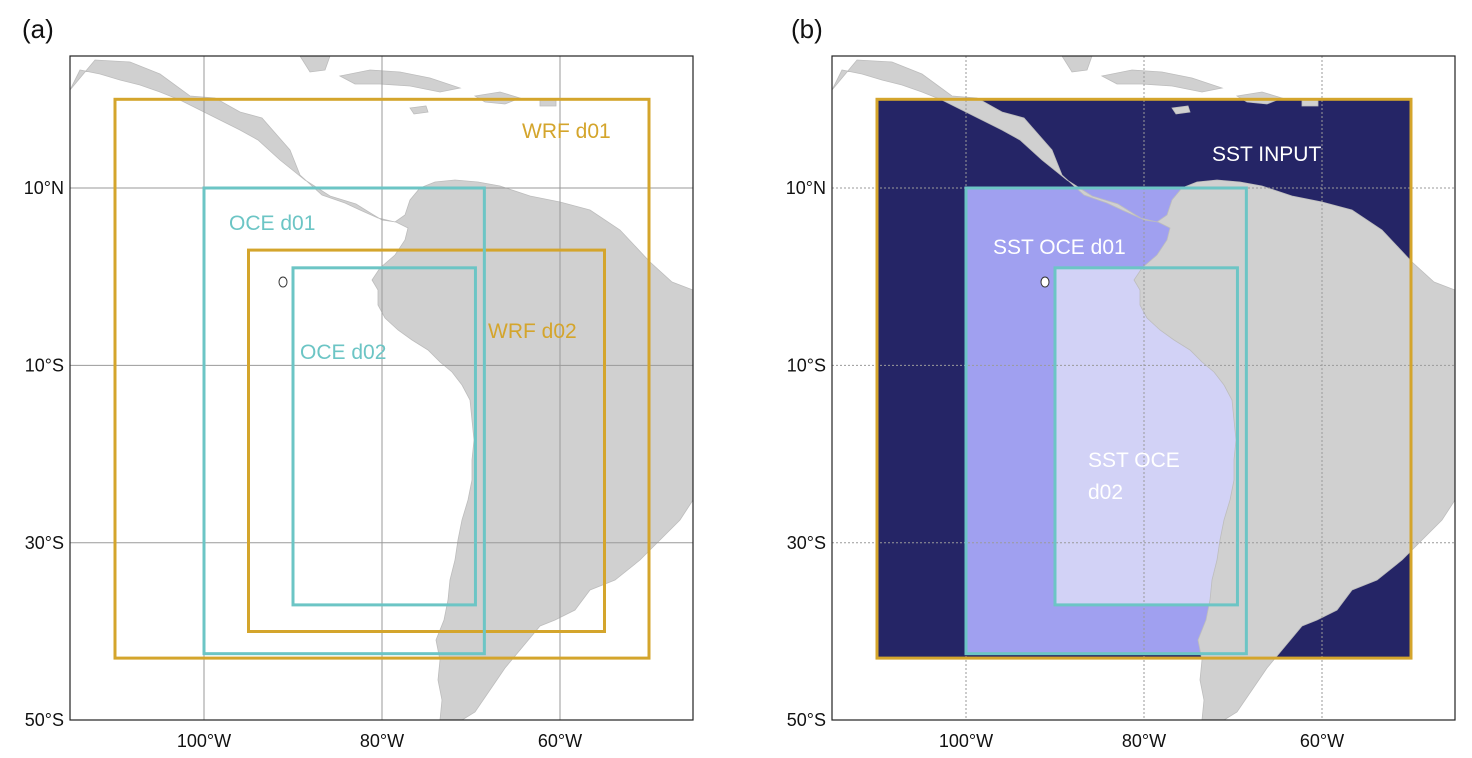  What do you see at coordinates (1134, 460) in the screenshot?
I see `sst-oce-d02-label-line1: SST OCE` at bounding box center [1134, 460].